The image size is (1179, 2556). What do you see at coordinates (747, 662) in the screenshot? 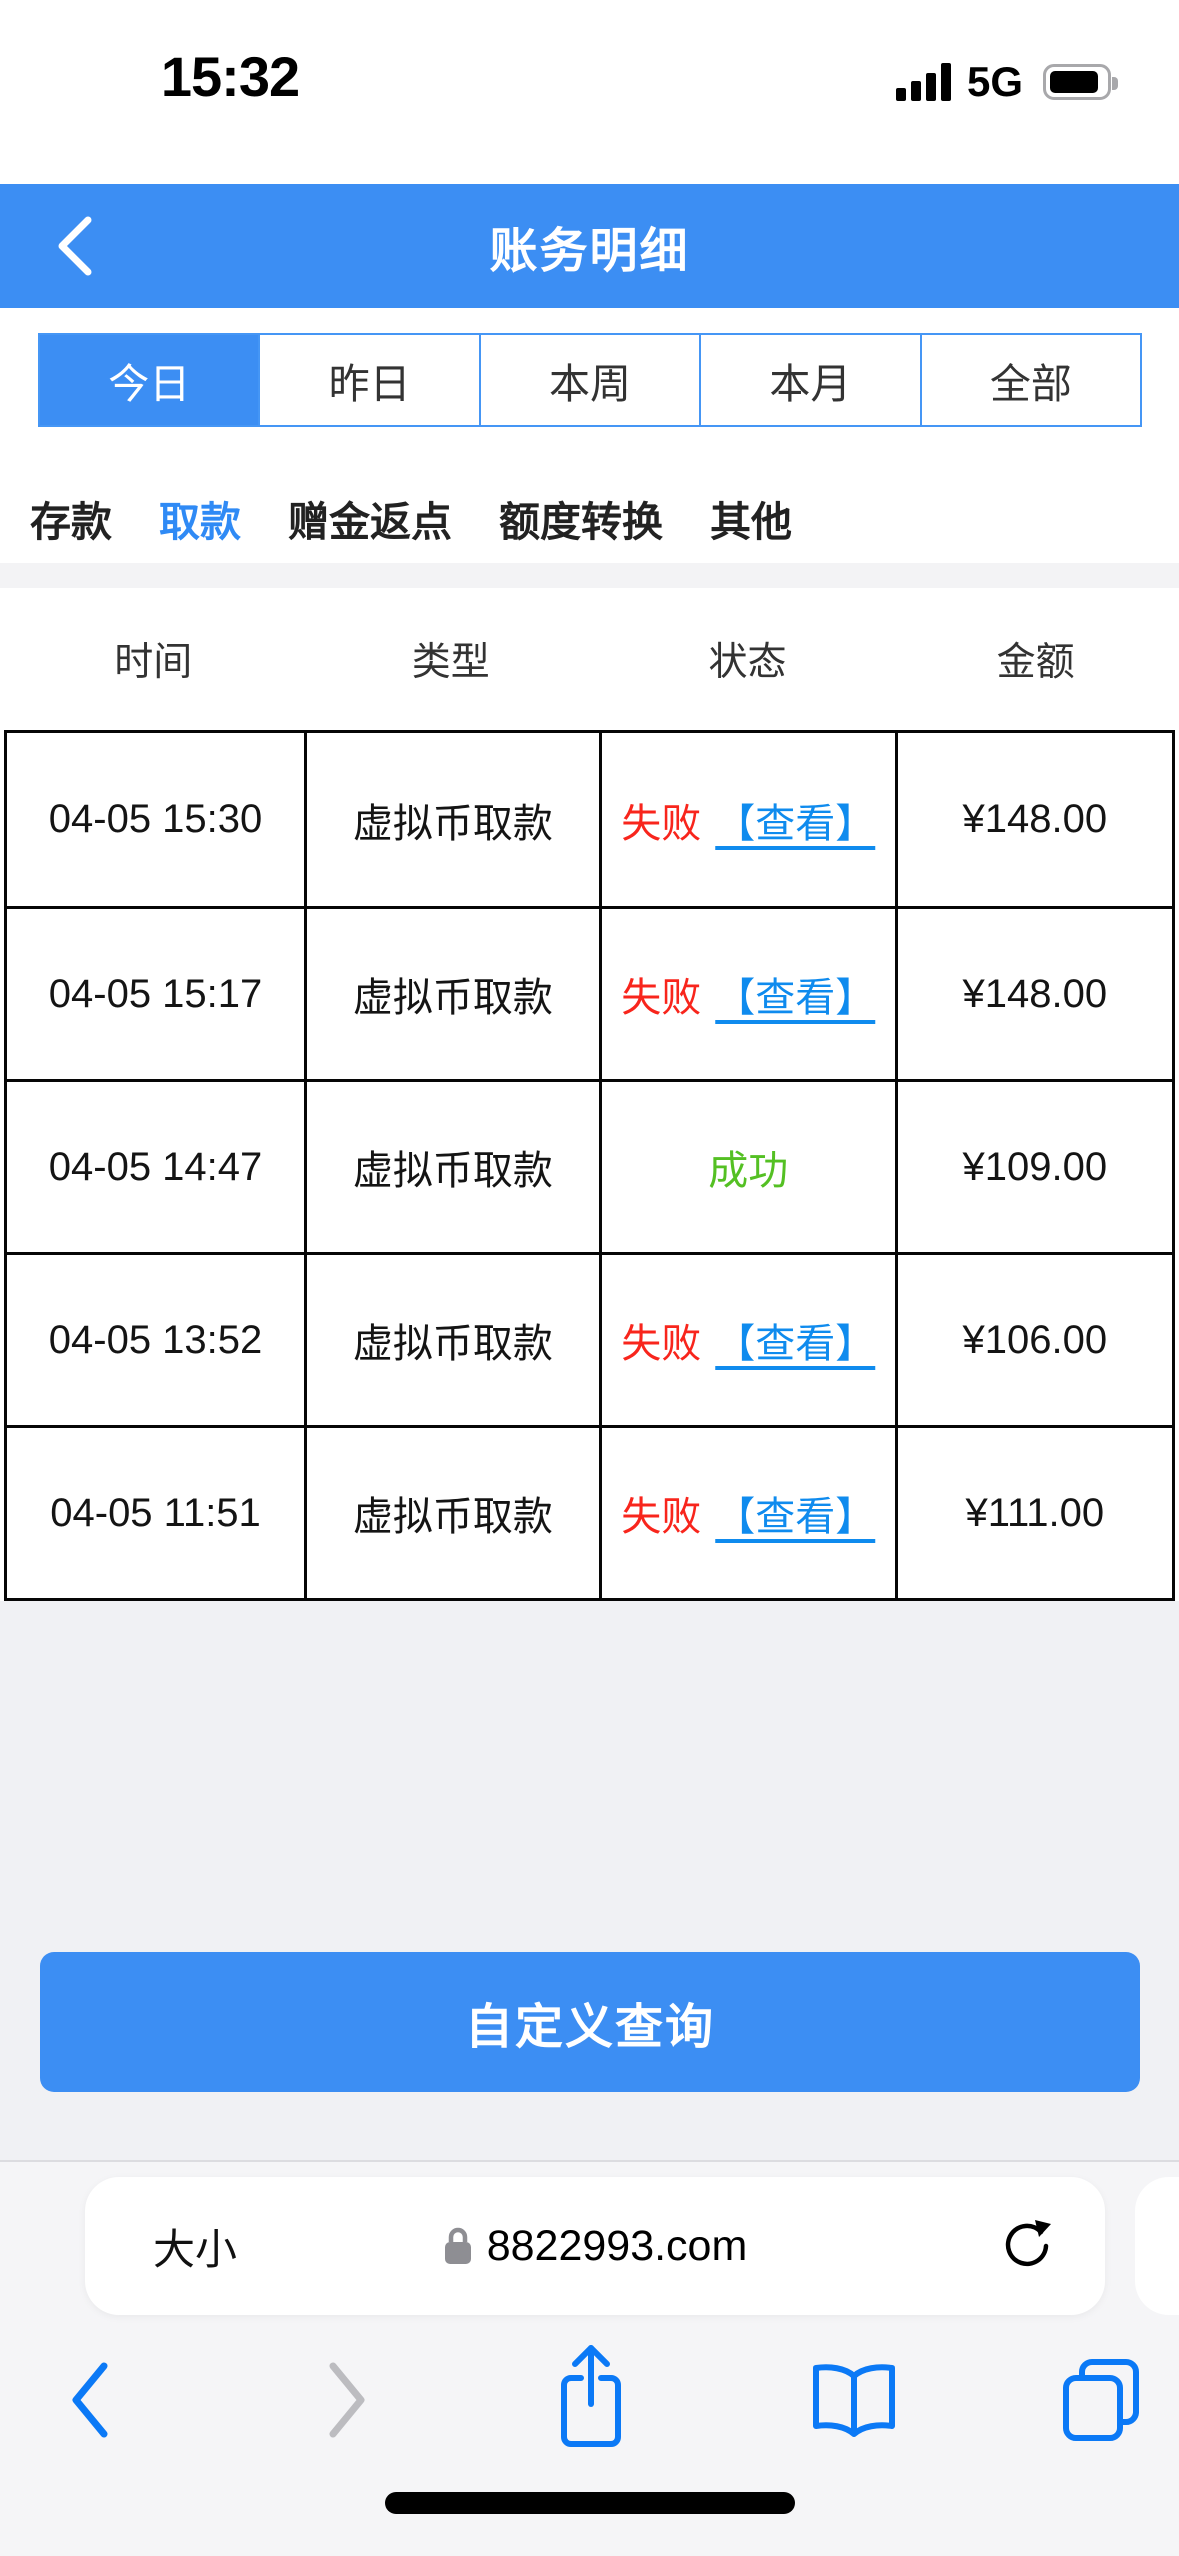
I see `column-header-2: 状态` at bounding box center [747, 662].